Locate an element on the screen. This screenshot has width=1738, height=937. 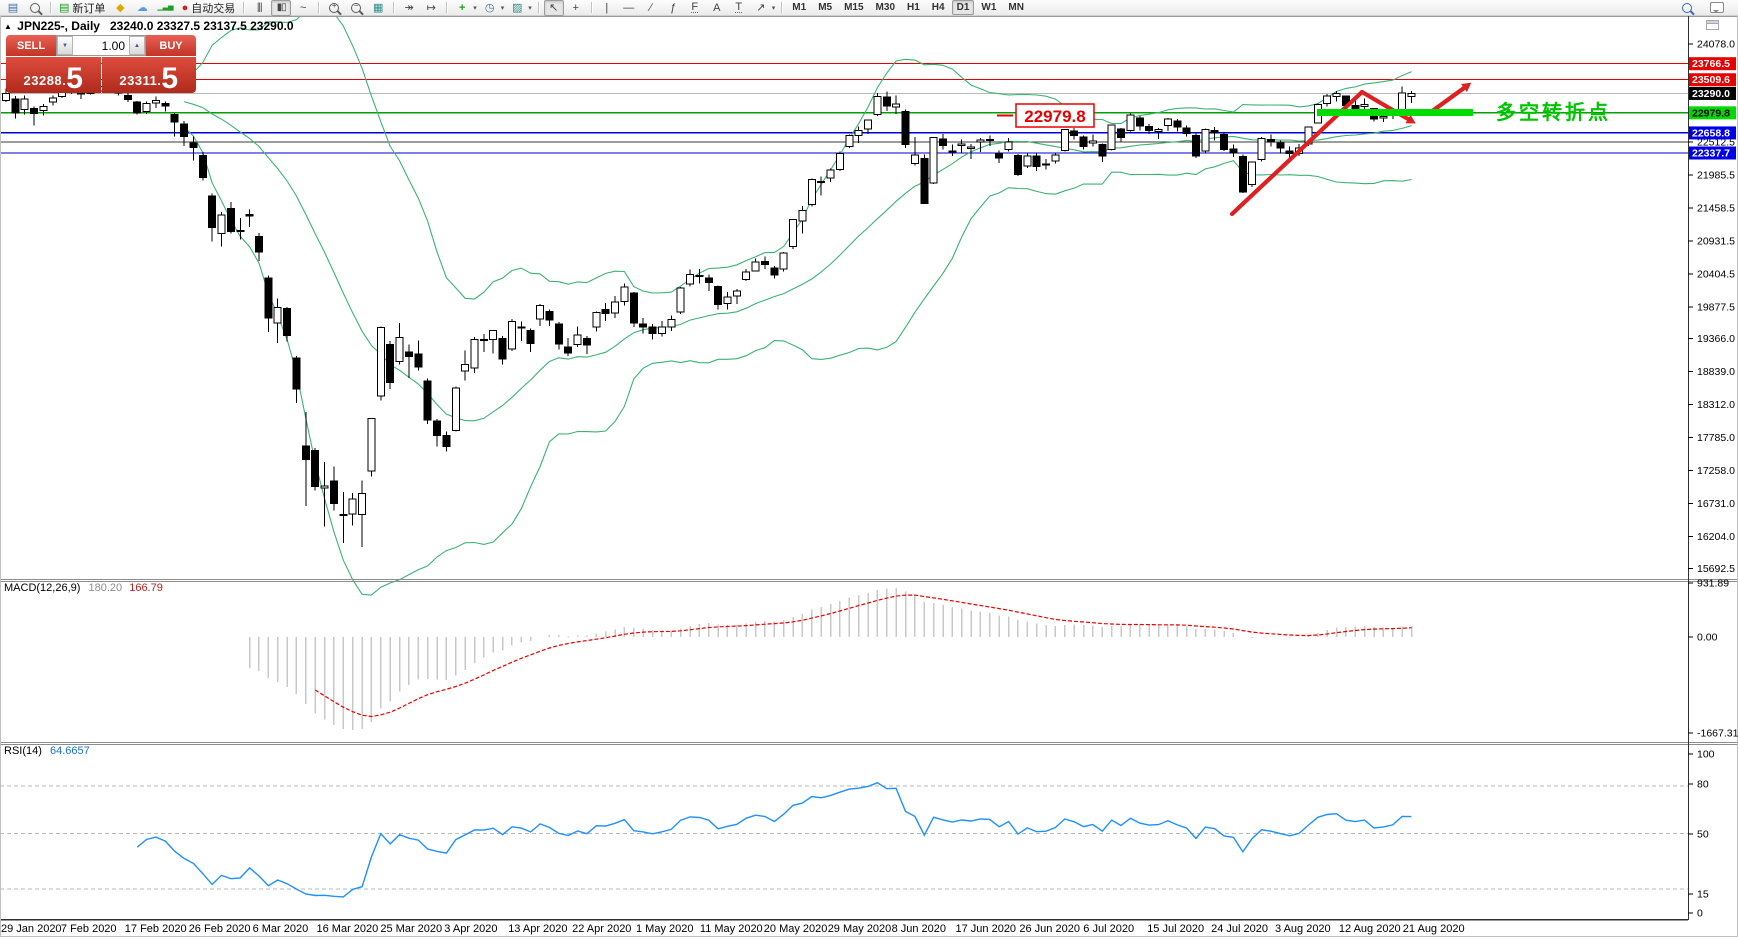
text-label-icon: T is located at coordinates (739, 7).